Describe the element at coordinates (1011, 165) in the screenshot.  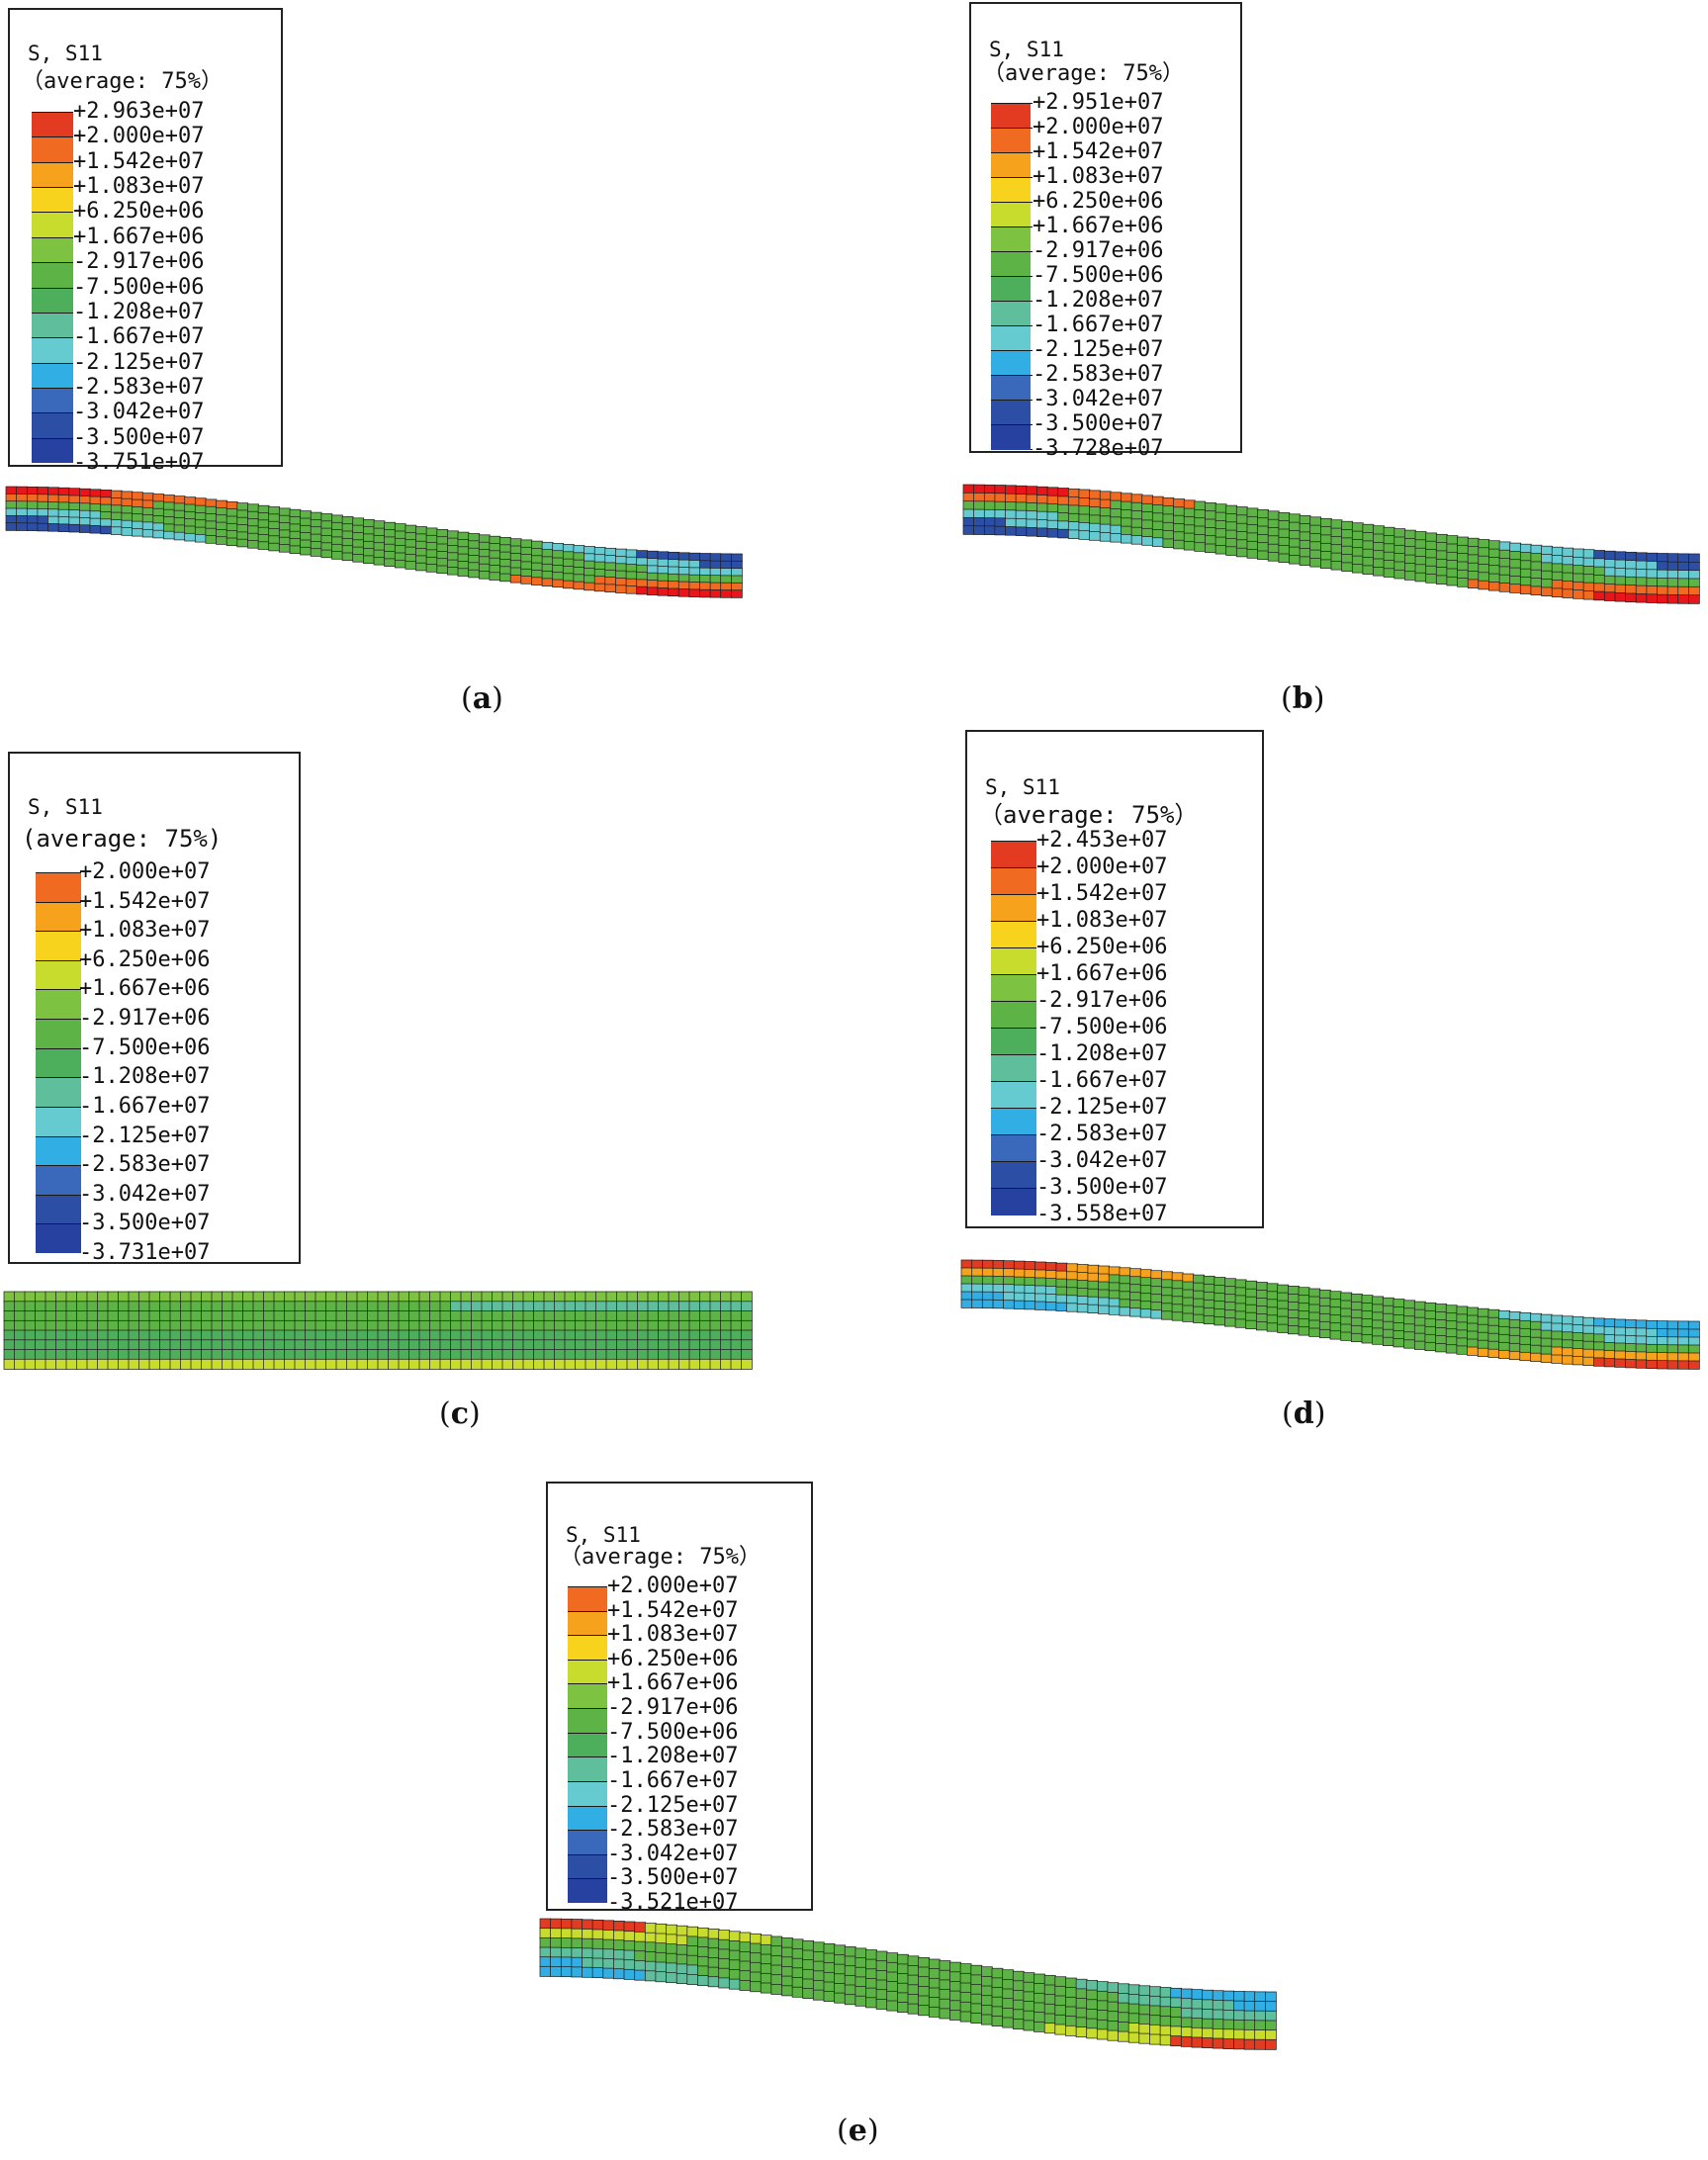
I see `color-swatch` at that location.